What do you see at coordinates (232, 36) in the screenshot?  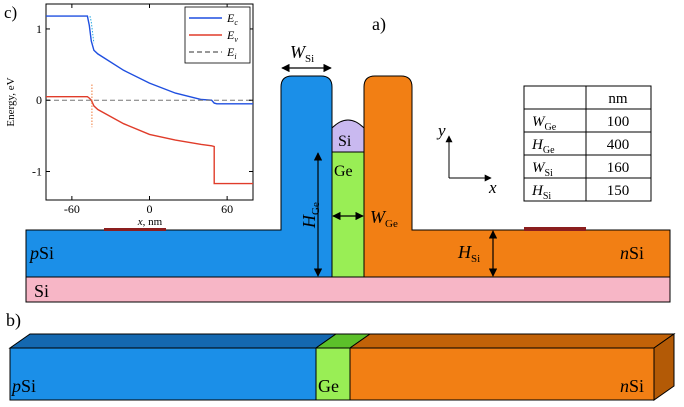 I see `legend-label-Ev: Ev` at bounding box center [232, 36].